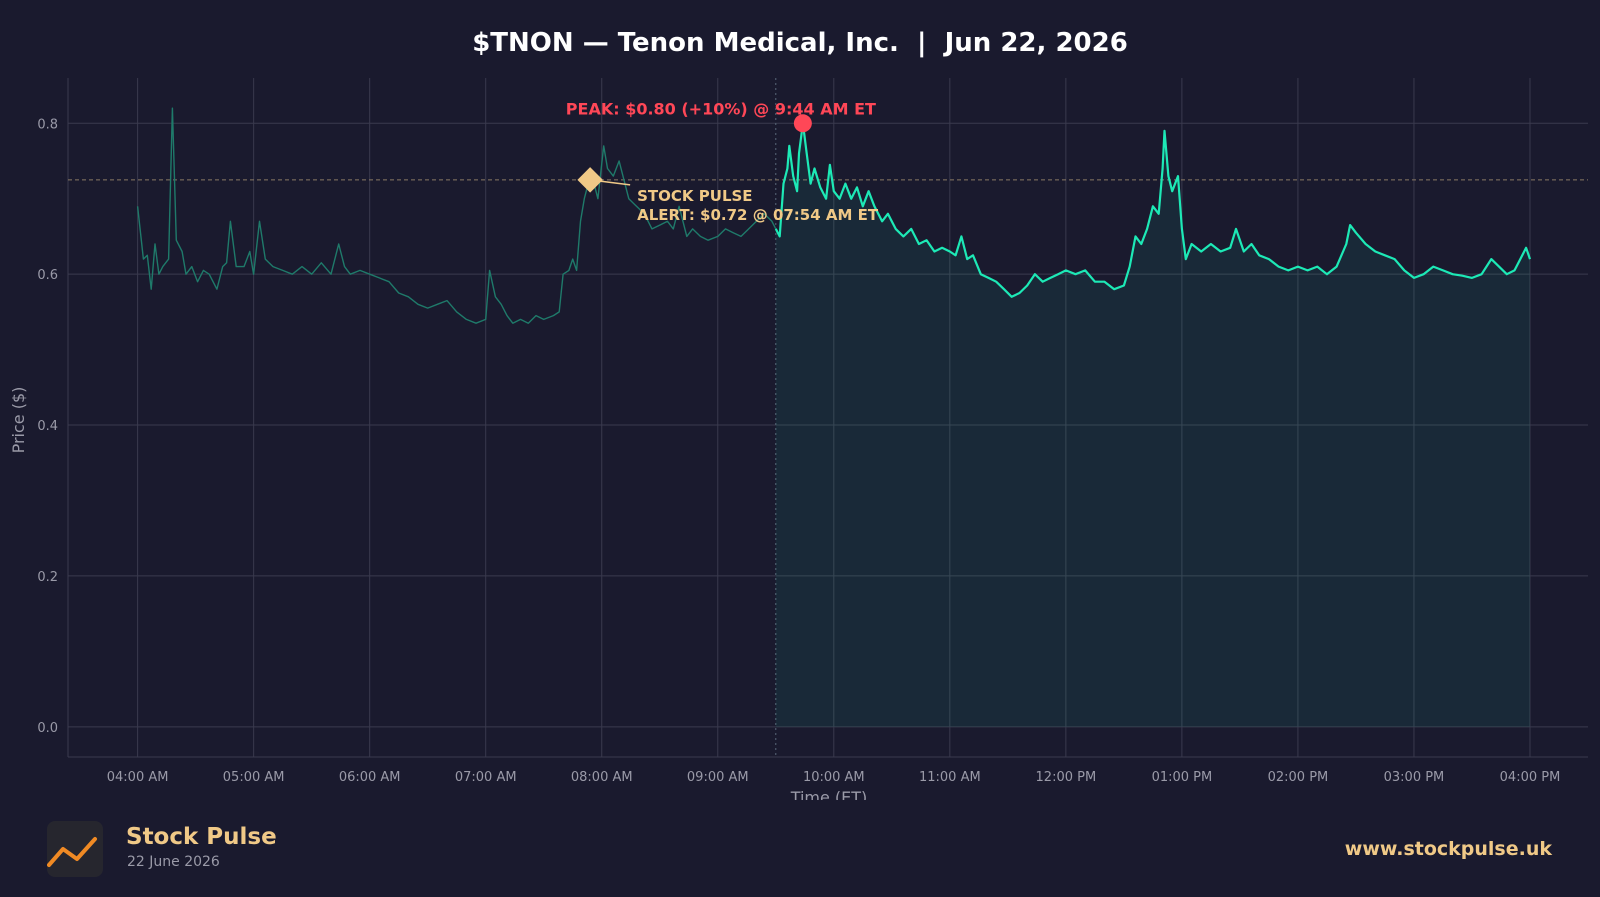 This screenshot has width=1600, height=897. Describe the element at coordinates (456, 215) in the screenshot. I see `pre-market-price-line` at that location.